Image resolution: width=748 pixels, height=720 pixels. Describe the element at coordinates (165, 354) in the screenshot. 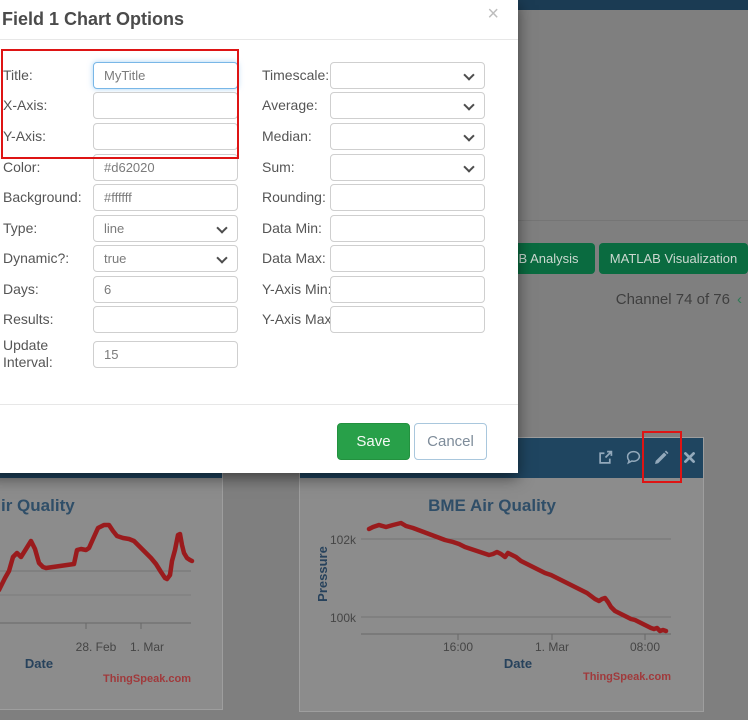

I see `update-interval-input` at that location.